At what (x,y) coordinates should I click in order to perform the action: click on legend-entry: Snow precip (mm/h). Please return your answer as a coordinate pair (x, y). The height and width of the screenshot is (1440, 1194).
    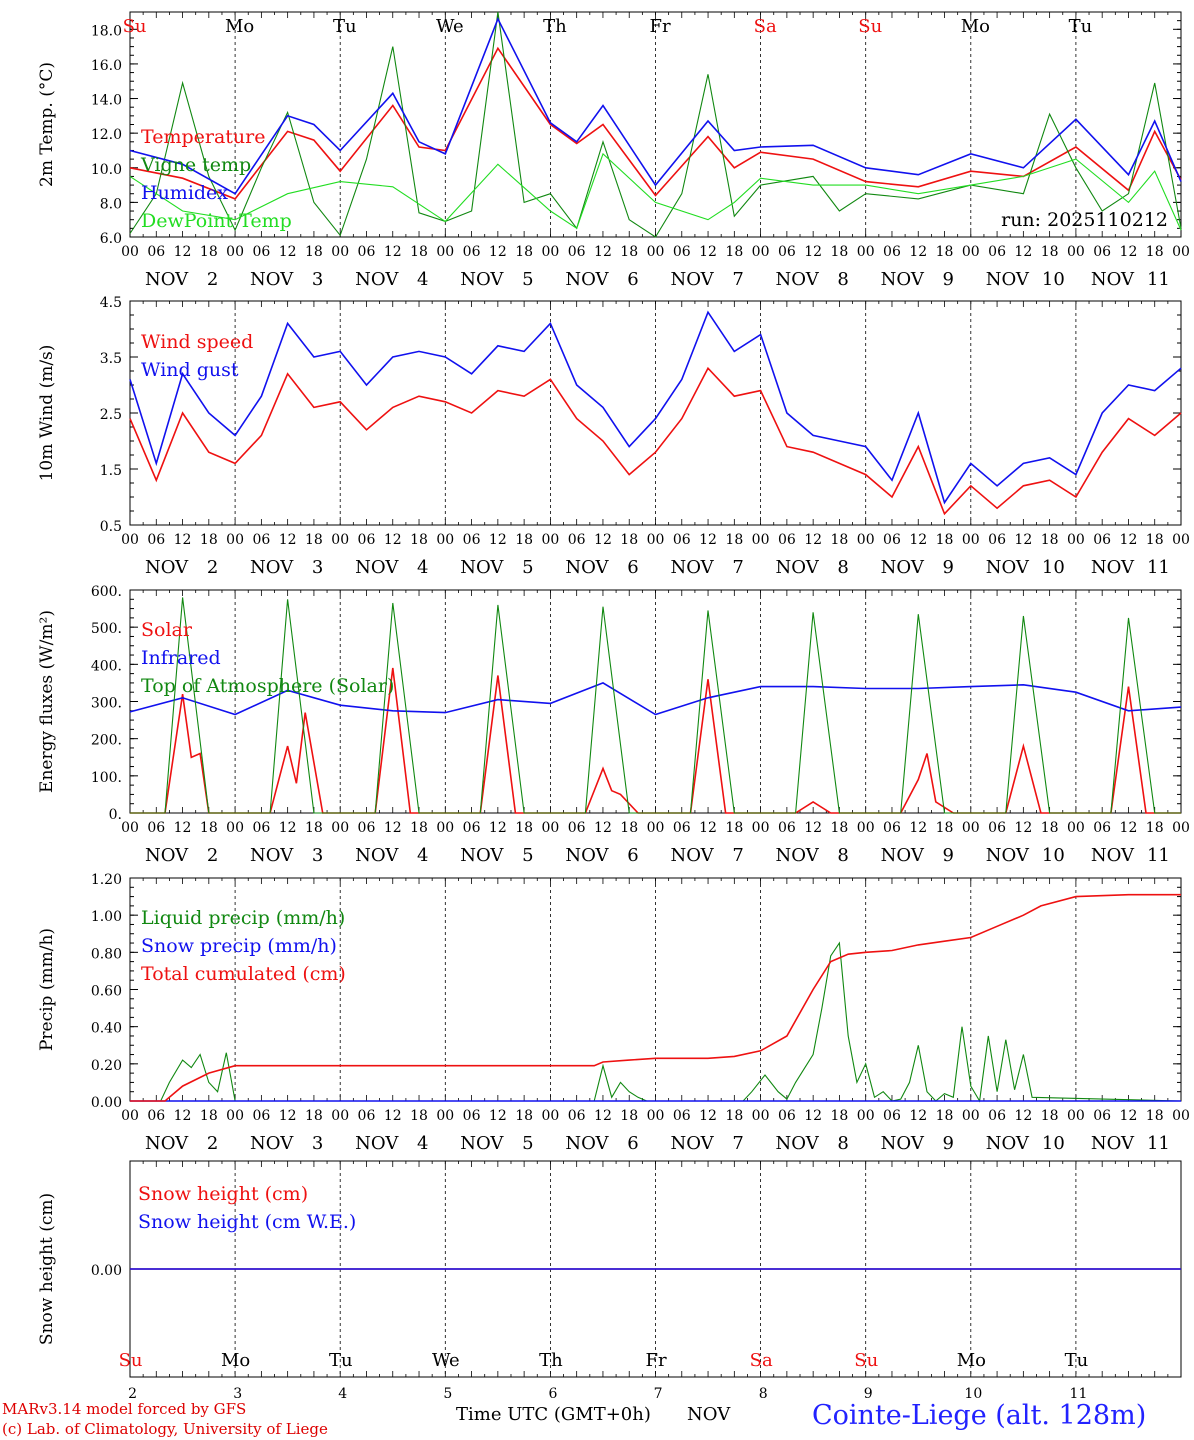
    Looking at the image, I should click on (239, 946).